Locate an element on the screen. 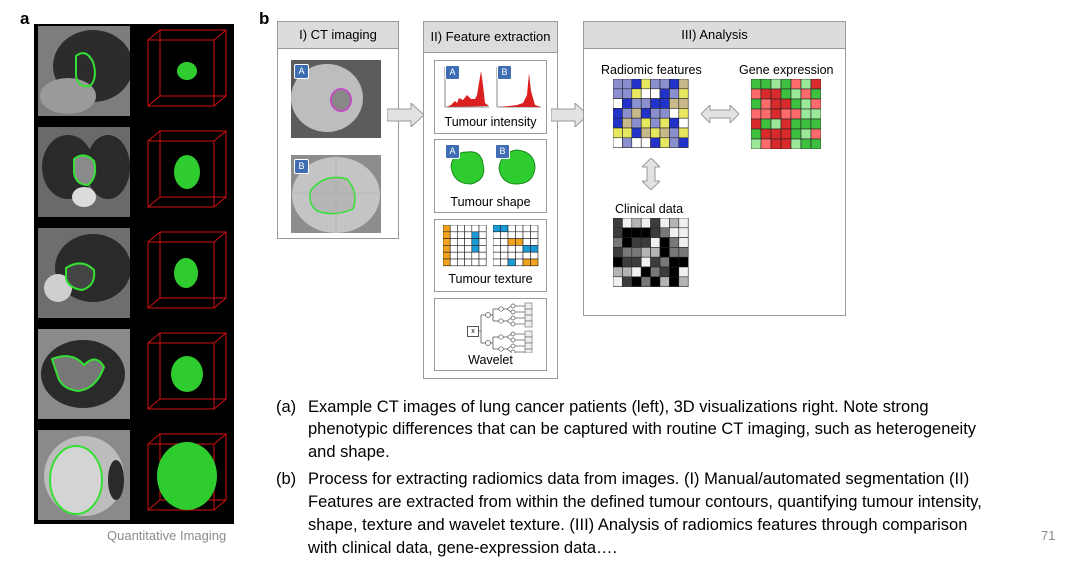 Image resolution: width=1085 pixels, height=563 pixels. caption-a-marker: (a) is located at coordinates (286, 407).